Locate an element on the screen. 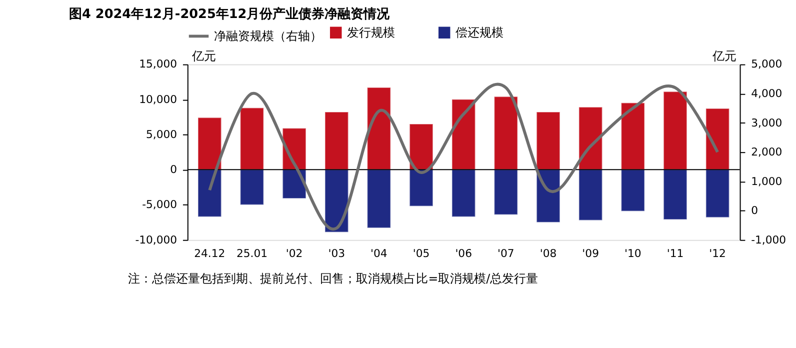  legend-label: 净融资规模（右轴） is located at coordinates (268, 36).